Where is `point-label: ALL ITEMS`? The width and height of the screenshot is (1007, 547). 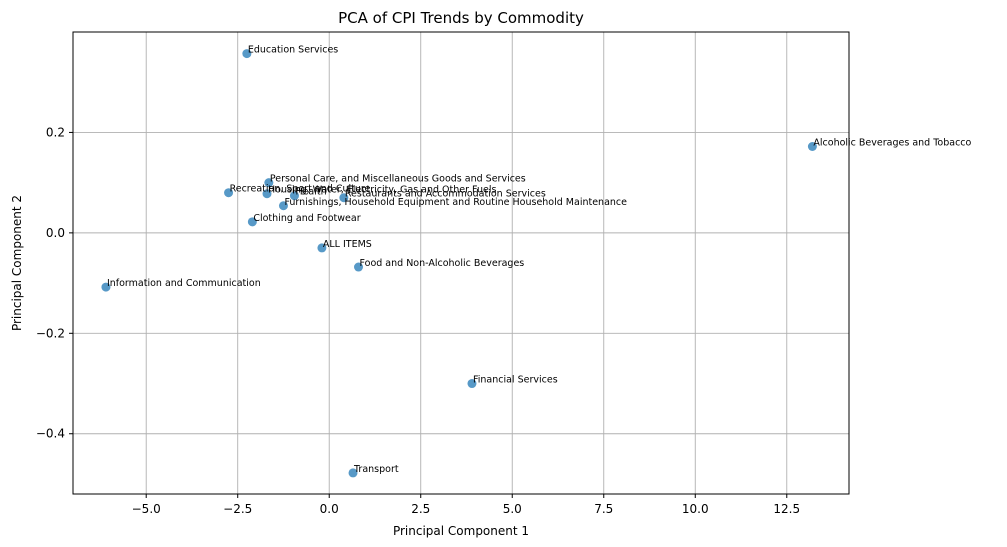 point-label: ALL ITEMS is located at coordinates (347, 244).